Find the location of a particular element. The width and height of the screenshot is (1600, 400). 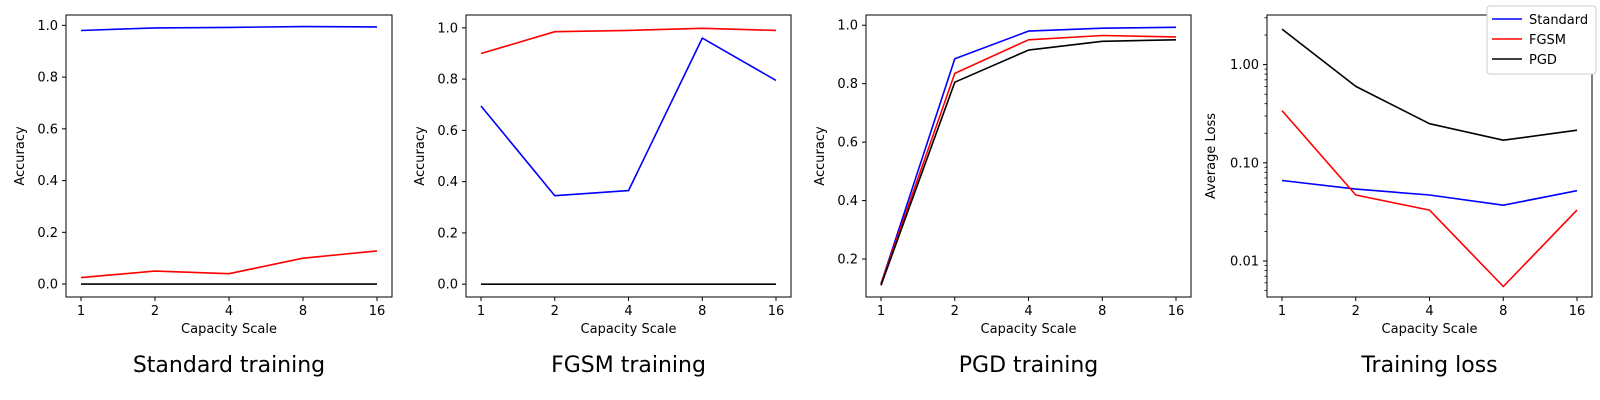

legend-label-fgsm: FGSM is located at coordinates (1547, 40).